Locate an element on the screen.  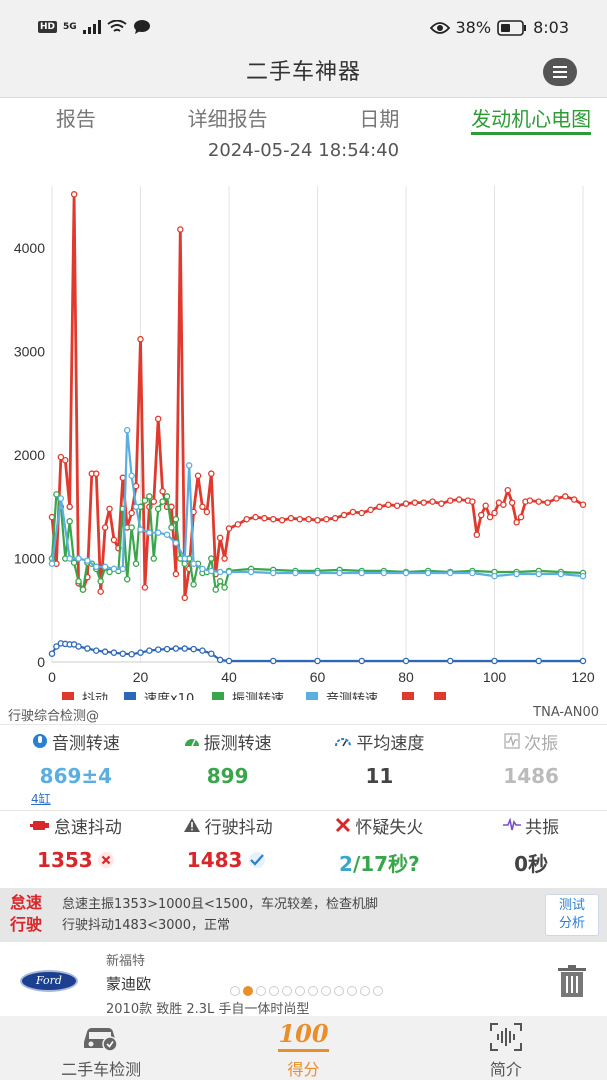
nav-score: 100 得分 is located at coordinates (303, 1049).